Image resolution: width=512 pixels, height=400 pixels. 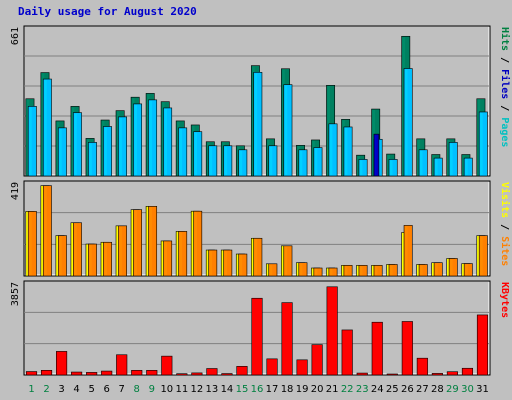 I want to click on day-label: 14, so click(x=227, y=389).